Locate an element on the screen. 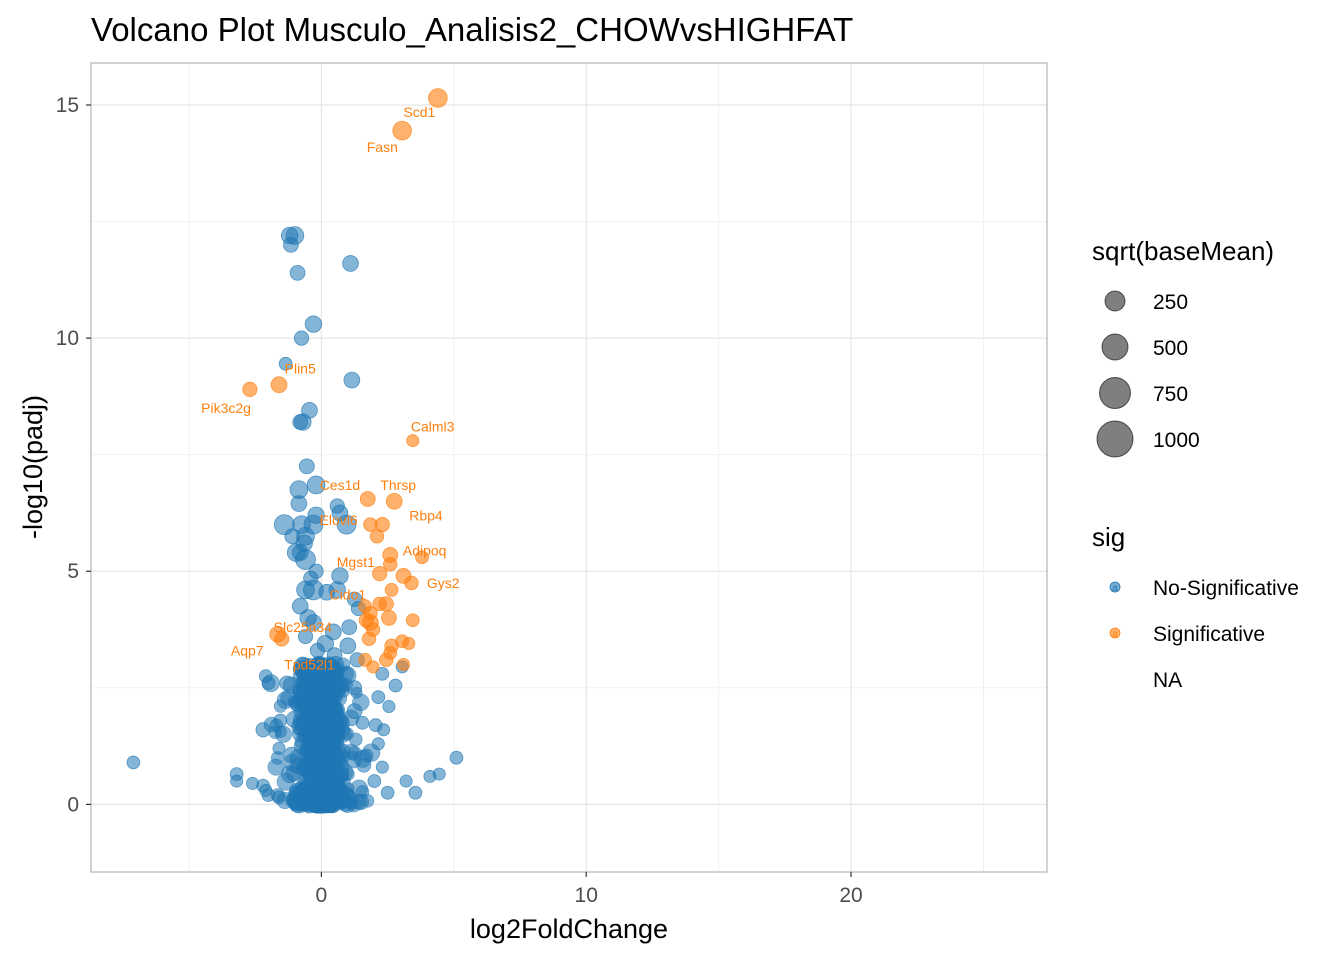 This screenshot has width=1344, height=960. x-tick-label: 20 is located at coordinates (850, 895).